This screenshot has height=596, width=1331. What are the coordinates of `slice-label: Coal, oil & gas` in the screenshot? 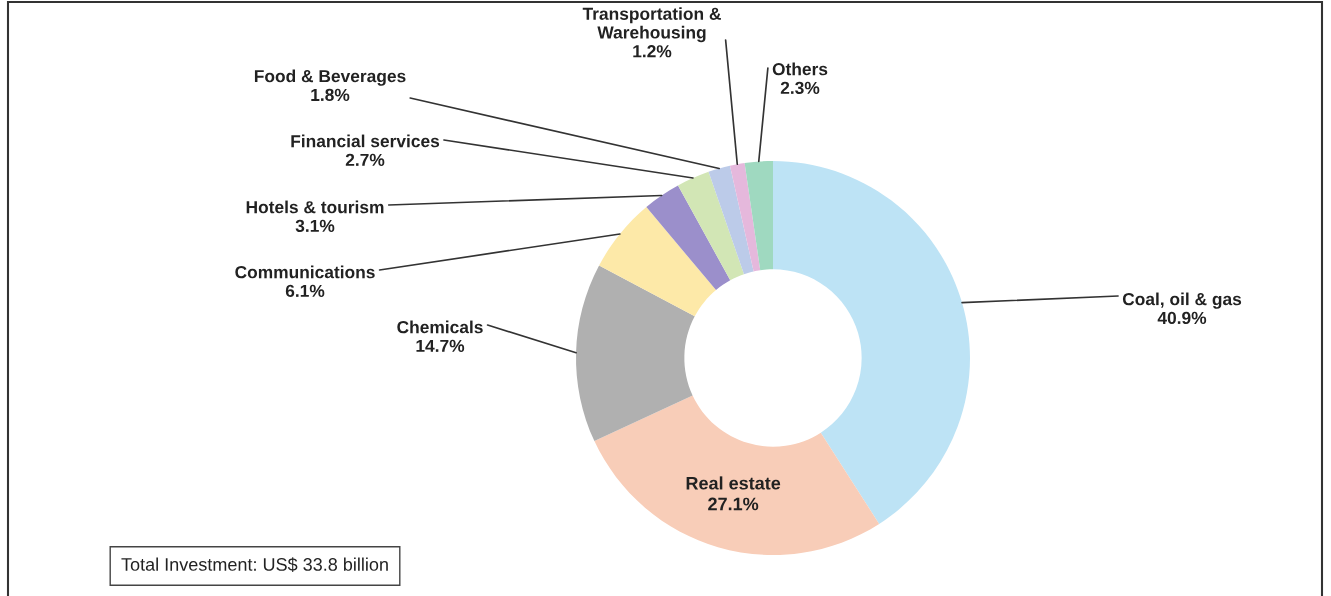 It's located at (1182, 300).